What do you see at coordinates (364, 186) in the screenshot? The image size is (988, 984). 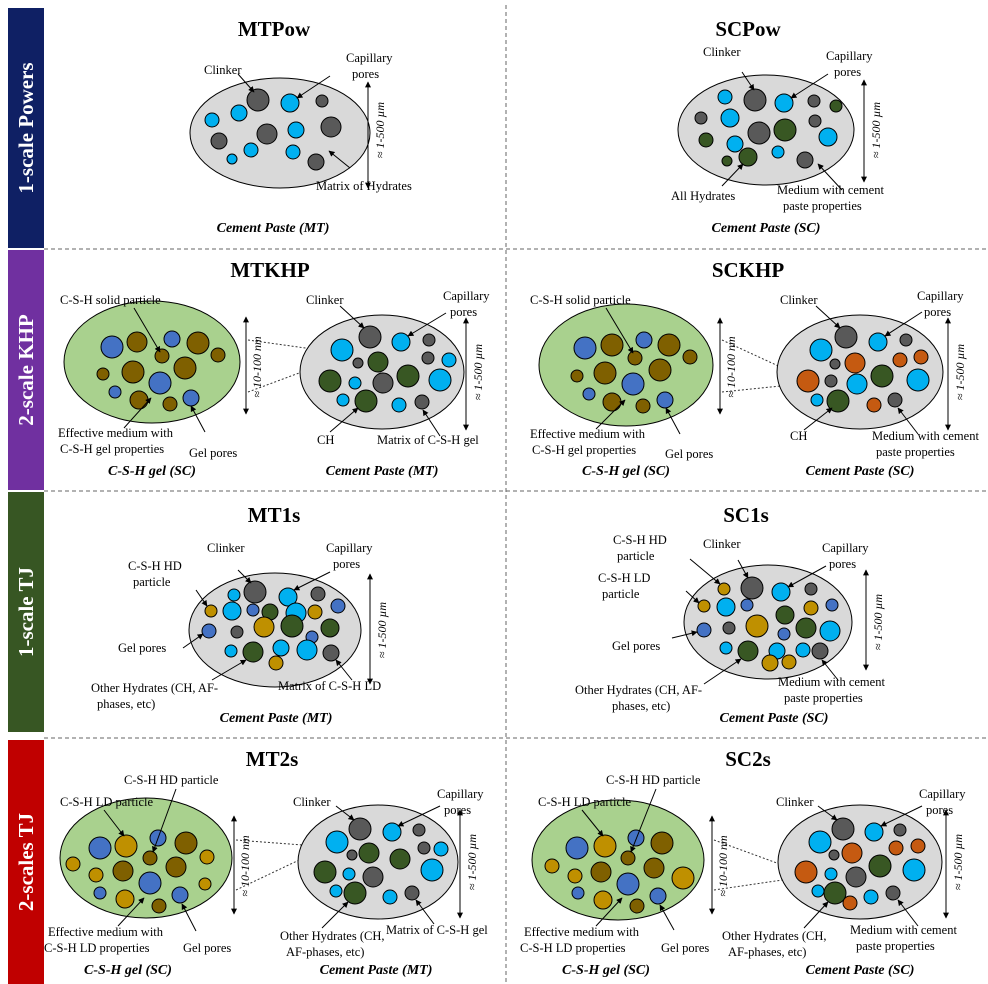 I see `label-matrix: Matrix of Hydrates` at bounding box center [364, 186].